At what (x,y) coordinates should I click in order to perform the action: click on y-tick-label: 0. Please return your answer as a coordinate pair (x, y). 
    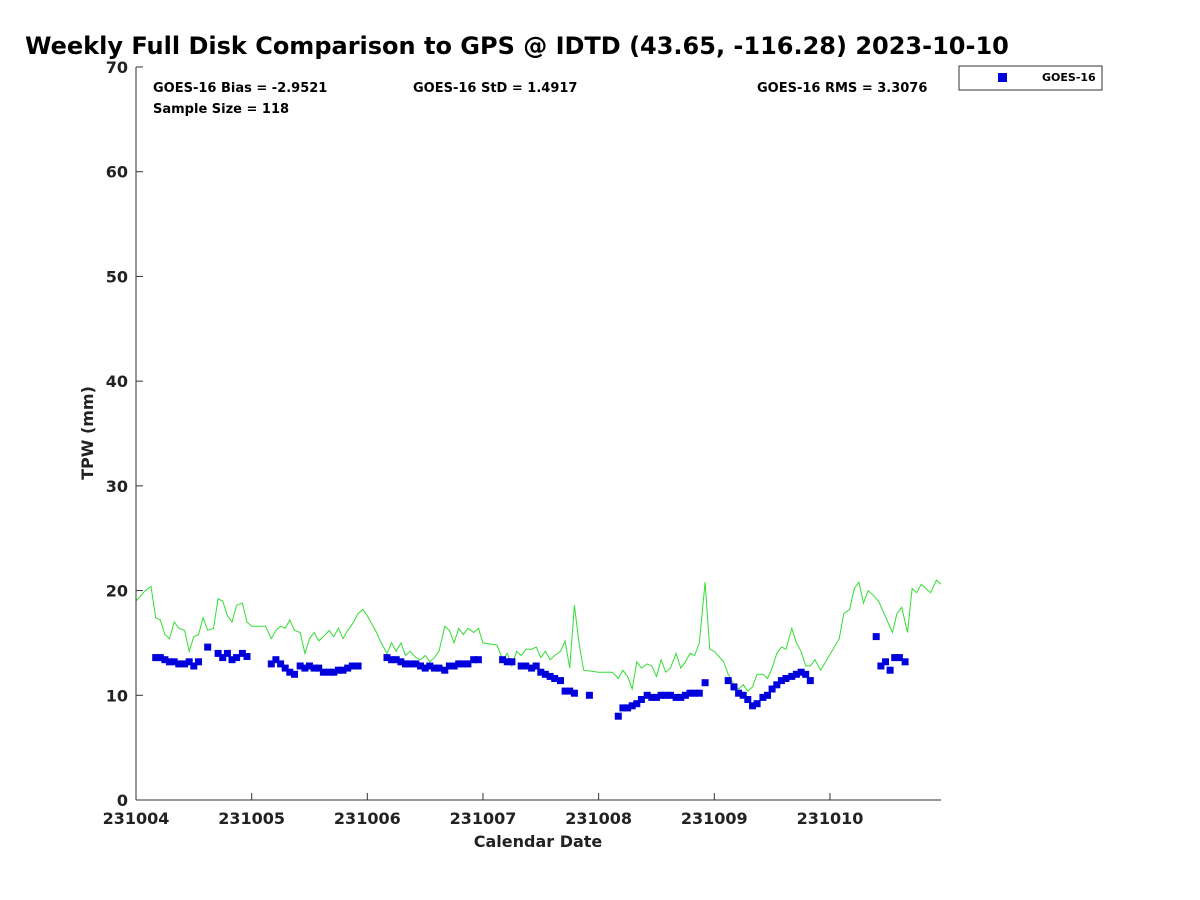
    Looking at the image, I should click on (122, 800).